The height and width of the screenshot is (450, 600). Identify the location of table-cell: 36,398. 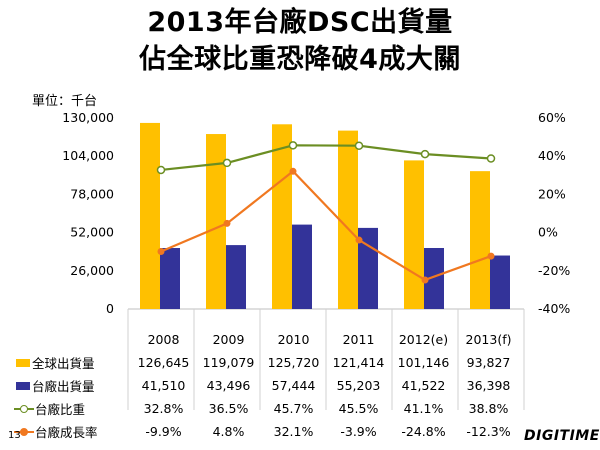
(488, 385).